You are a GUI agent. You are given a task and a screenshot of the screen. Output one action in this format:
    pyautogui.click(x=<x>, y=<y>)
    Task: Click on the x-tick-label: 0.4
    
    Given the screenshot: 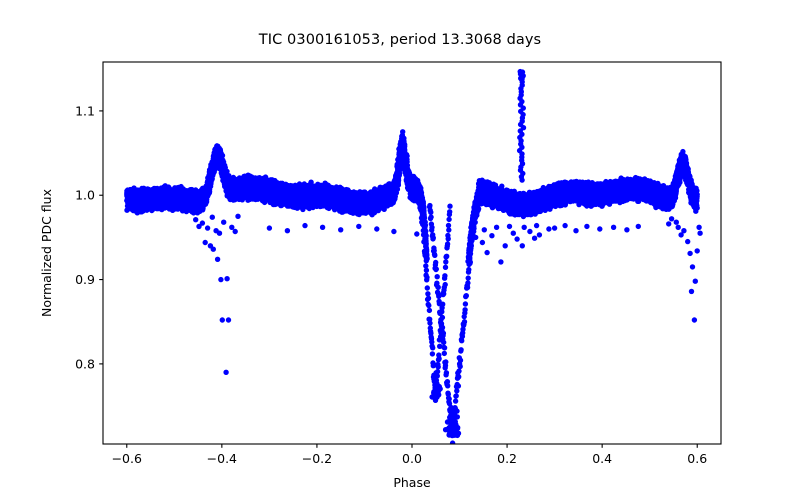 What is the action you would take?
    pyautogui.click(x=602, y=458)
    